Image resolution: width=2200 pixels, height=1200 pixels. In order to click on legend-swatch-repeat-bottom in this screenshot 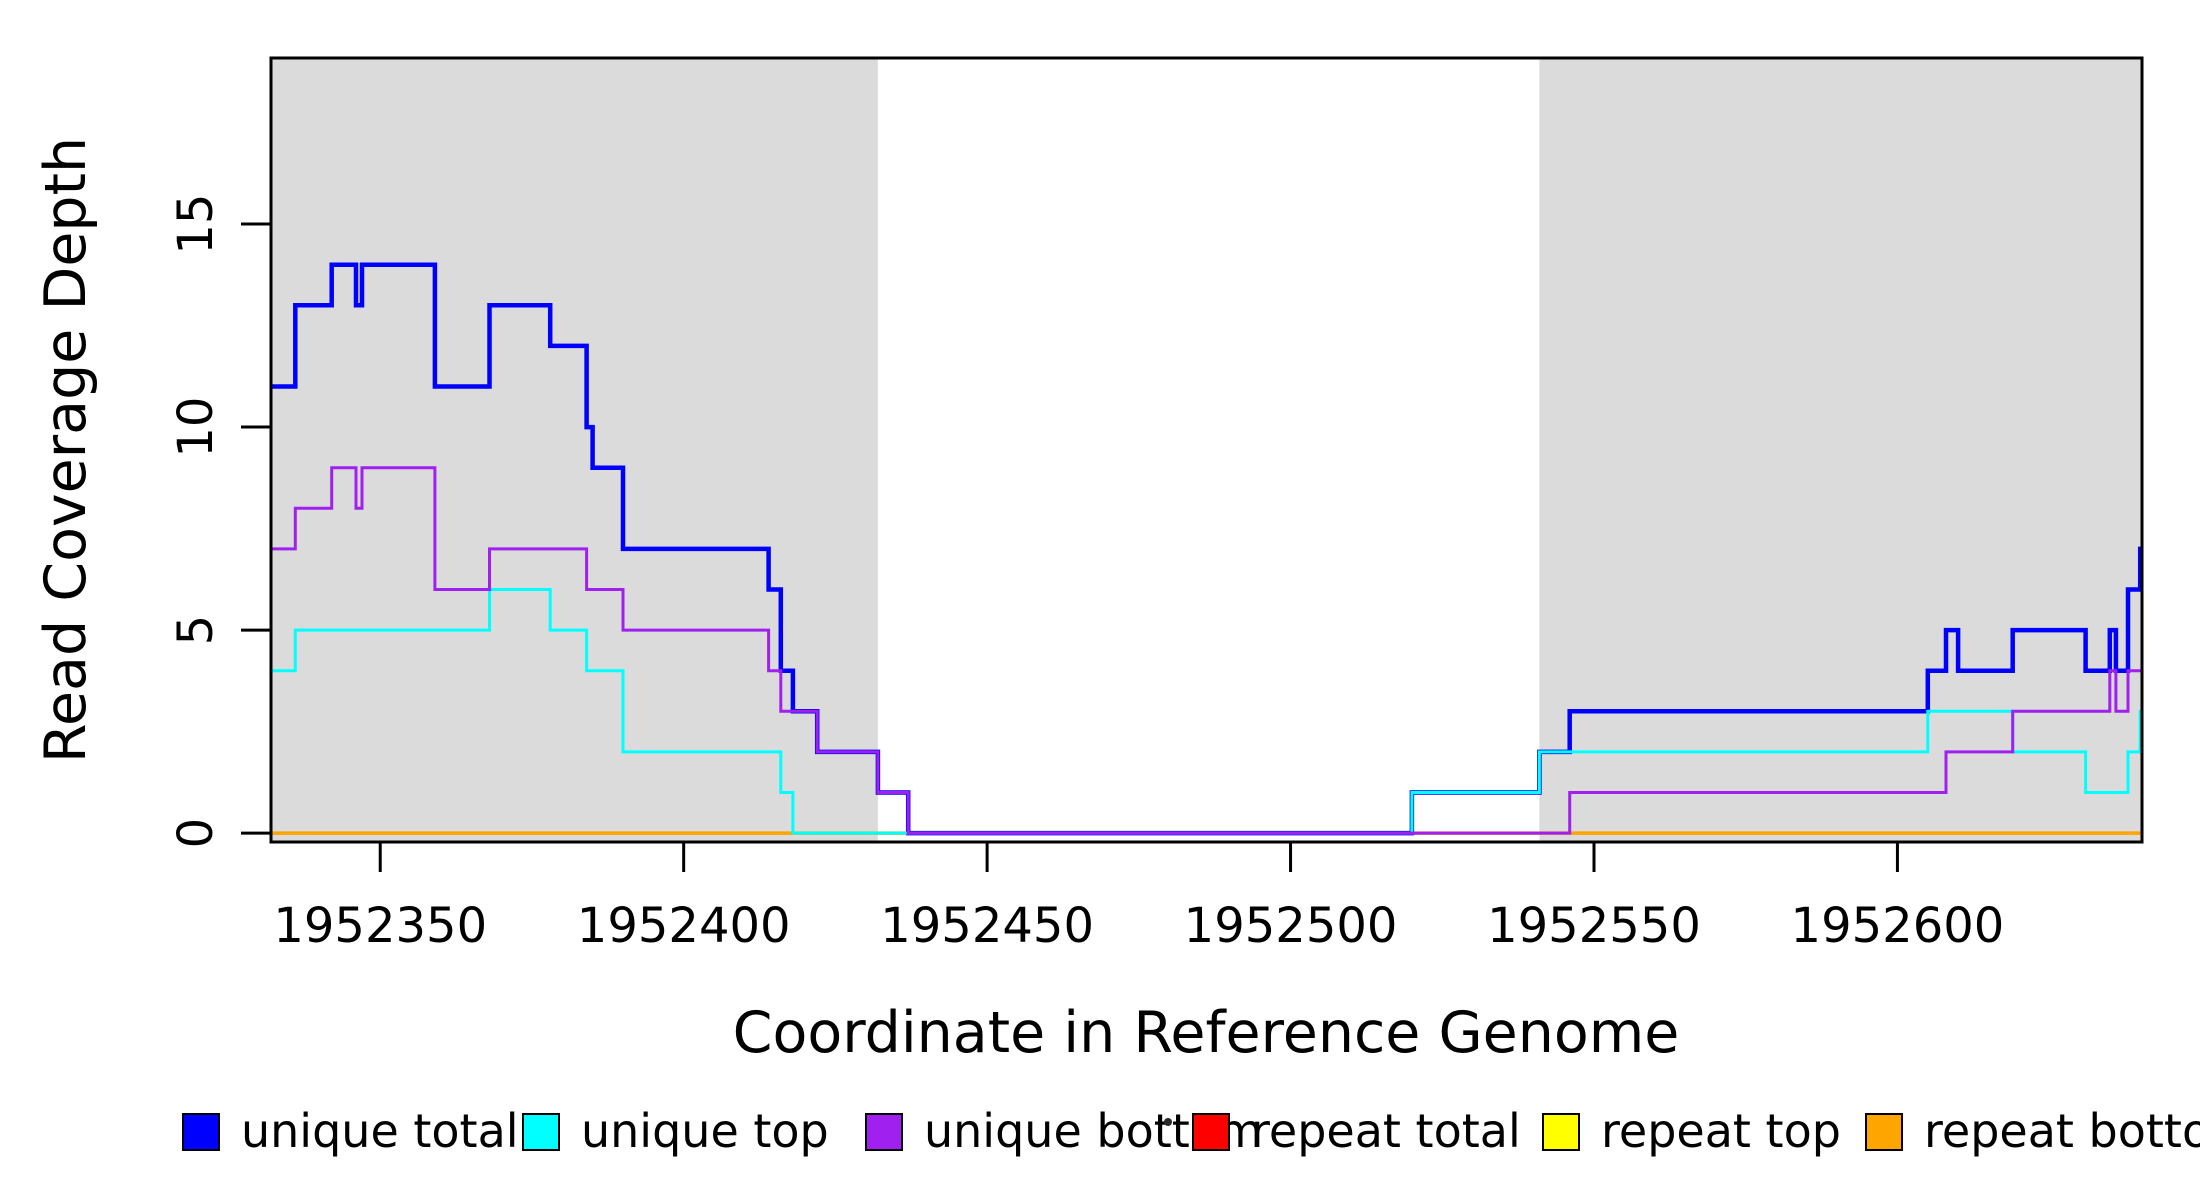, I will do `click(1884, 1132)`.